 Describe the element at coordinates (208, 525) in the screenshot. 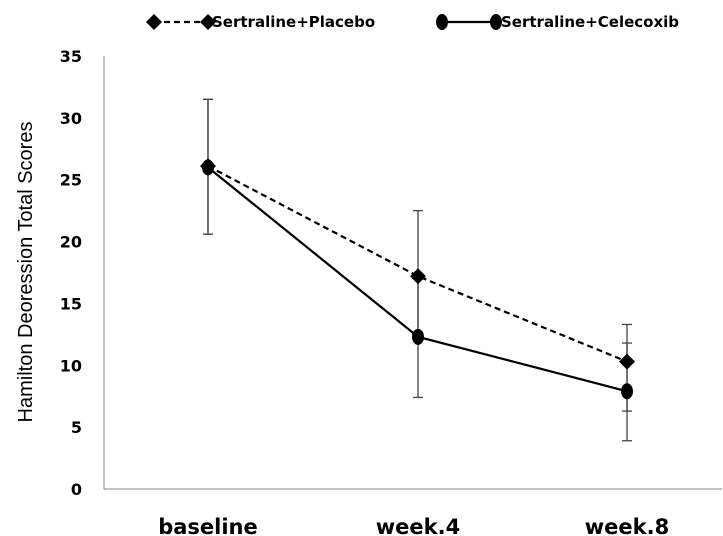

I see `x-tick-label: baseline` at that location.